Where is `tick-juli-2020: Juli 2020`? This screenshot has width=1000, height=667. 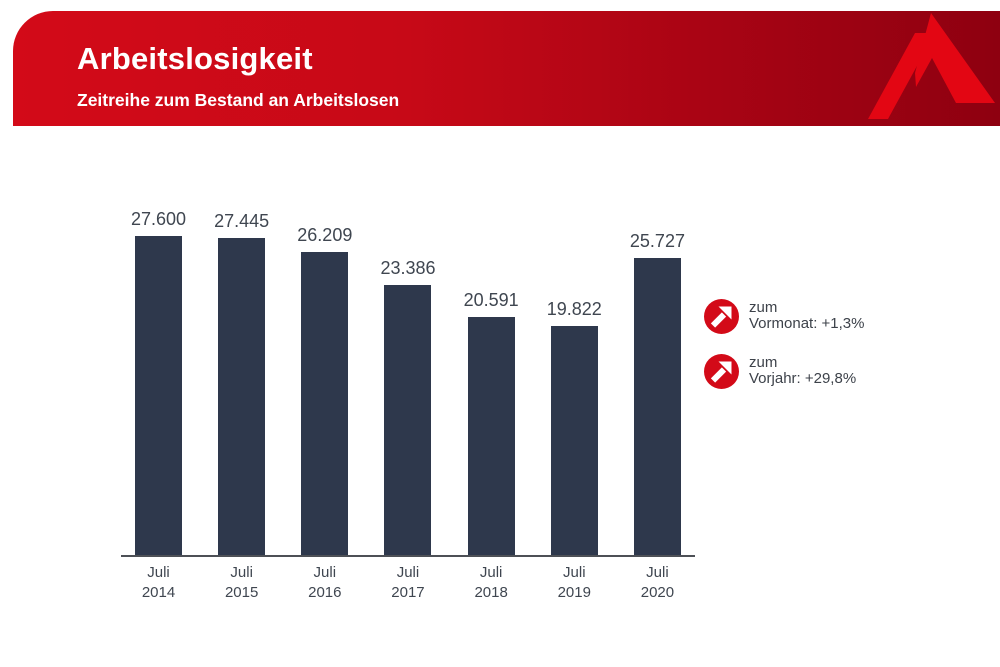 tick-juli-2020: Juli 2020 is located at coordinates (657, 583).